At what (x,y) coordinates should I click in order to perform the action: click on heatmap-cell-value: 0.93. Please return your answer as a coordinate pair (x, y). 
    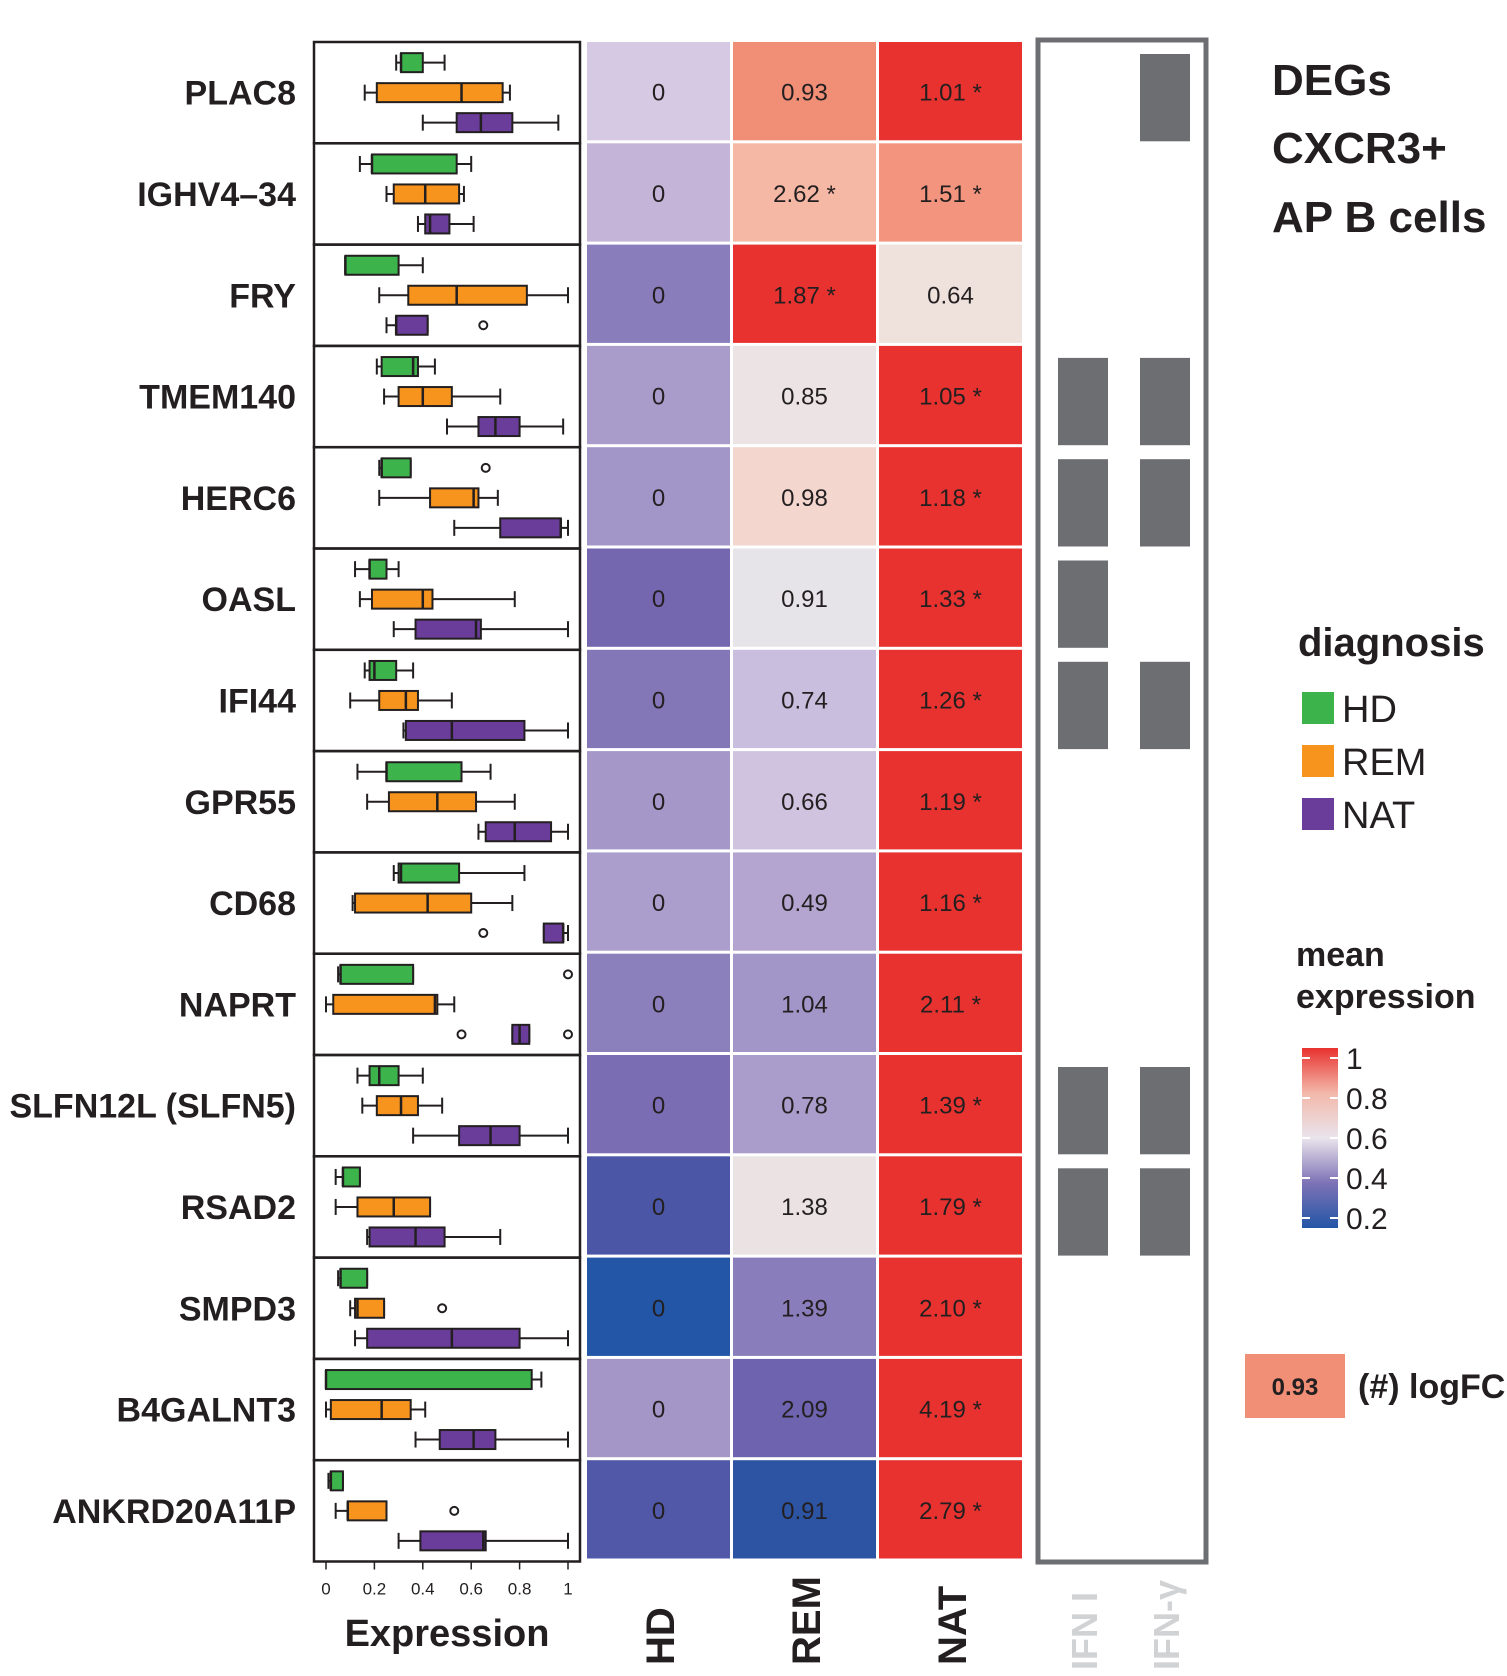
    Looking at the image, I should click on (804, 93).